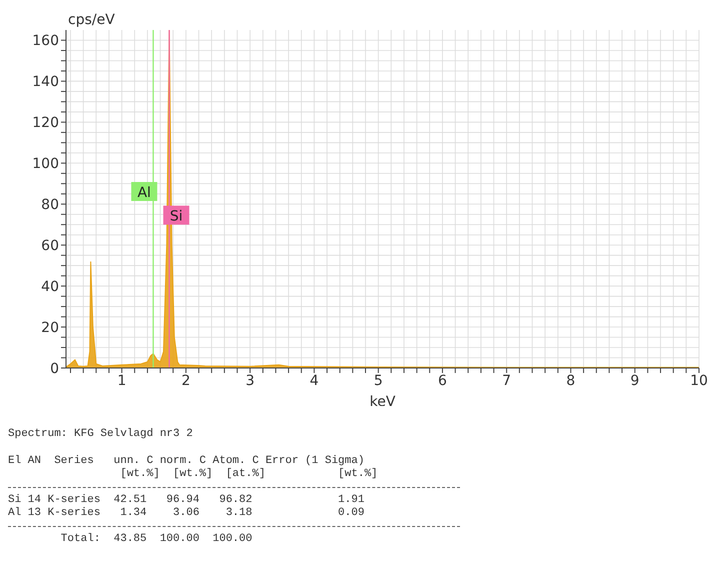 This screenshot has width=711, height=581. I want to click on y-tick-label: 60, so click(50, 246).